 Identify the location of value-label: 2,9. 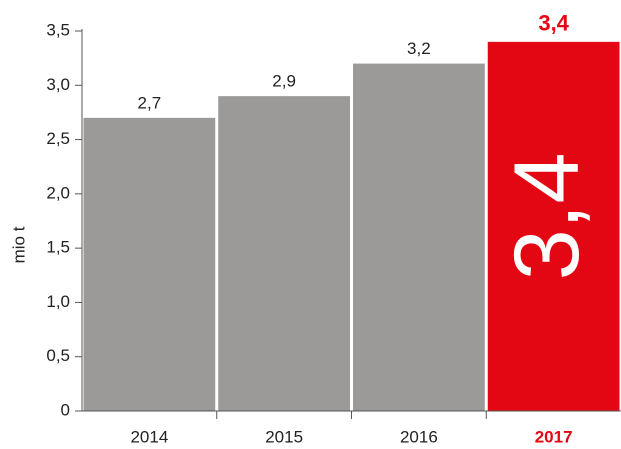
(284, 81).